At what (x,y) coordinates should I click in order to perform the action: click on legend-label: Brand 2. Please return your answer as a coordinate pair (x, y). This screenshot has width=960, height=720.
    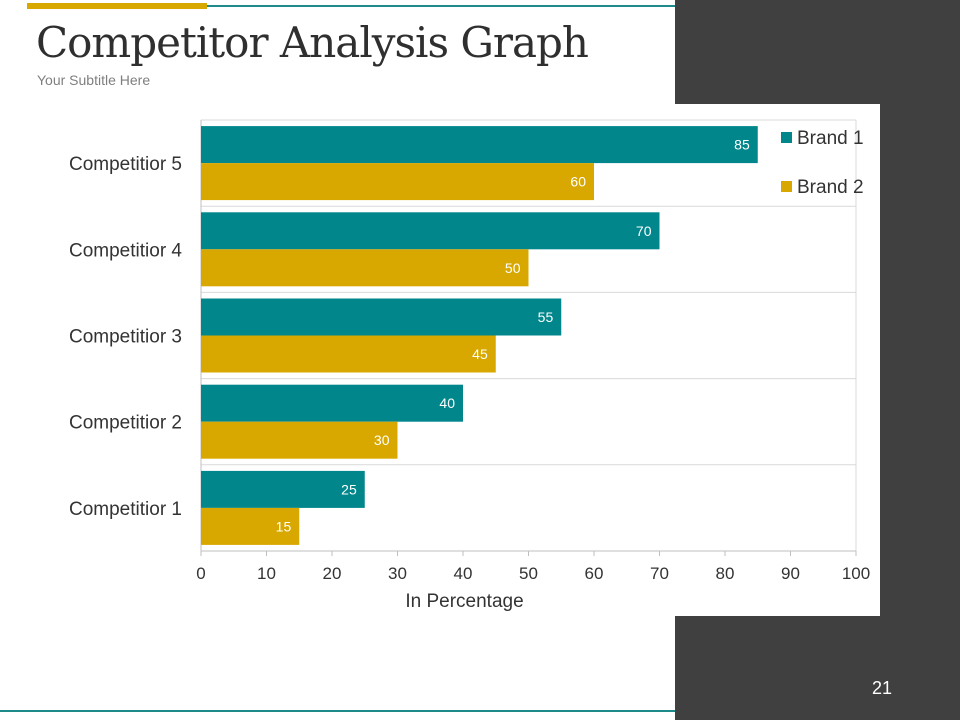
    Looking at the image, I should click on (830, 187).